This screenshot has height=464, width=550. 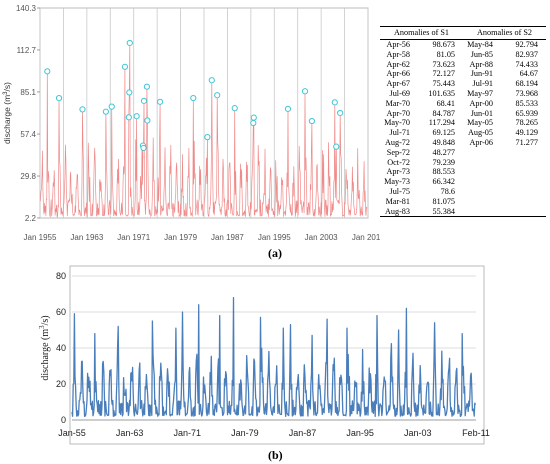 What do you see at coordinates (481, 64) in the screenshot?
I see `cell-s2-date: Apr-88` at bounding box center [481, 64].